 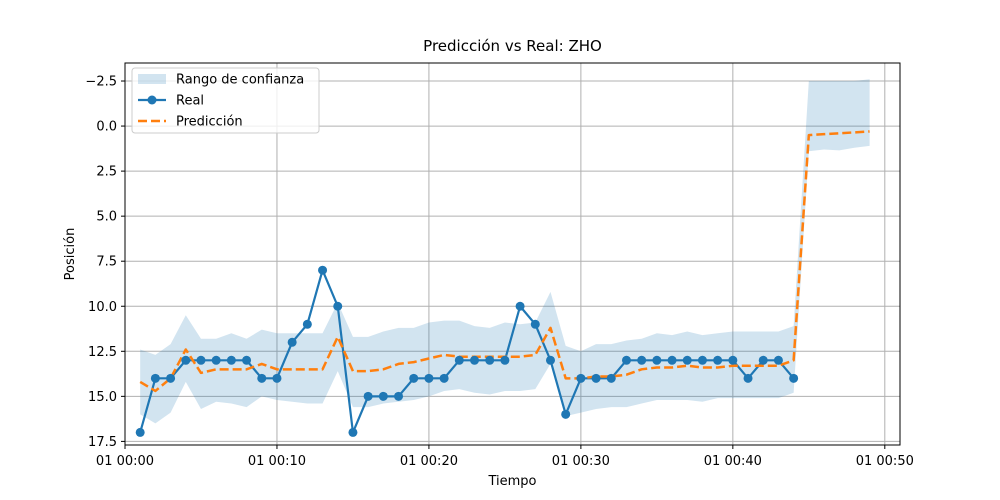 I want to click on y-axis-ticks: −2.5 0.0 2.5 5.0 7.5 10.0 12.5 15.0 17.5, so click(x=105, y=262).